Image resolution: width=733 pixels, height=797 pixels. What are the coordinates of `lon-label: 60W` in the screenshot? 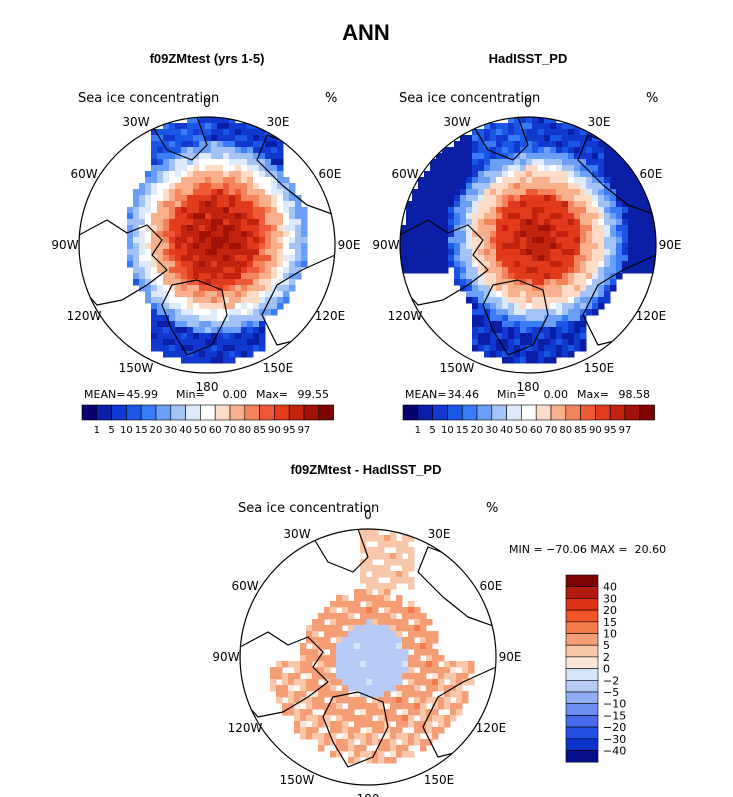 It's located at (404, 174).